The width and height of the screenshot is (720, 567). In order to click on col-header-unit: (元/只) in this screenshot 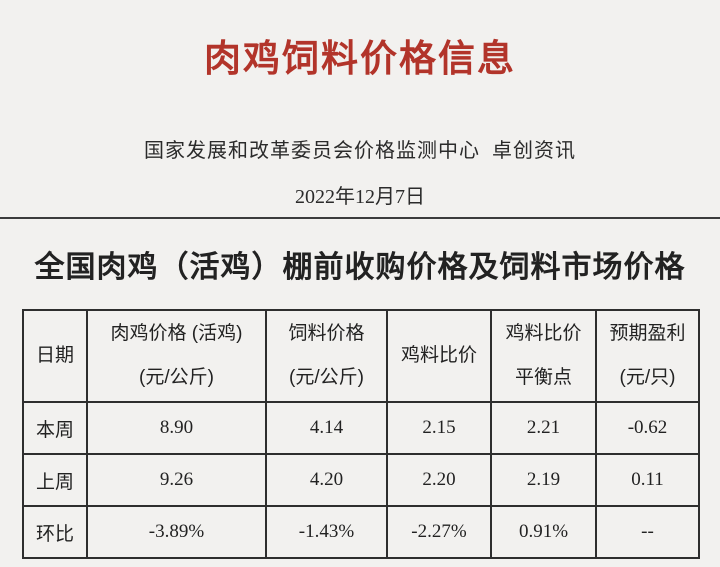, I will do `click(647, 377)`.